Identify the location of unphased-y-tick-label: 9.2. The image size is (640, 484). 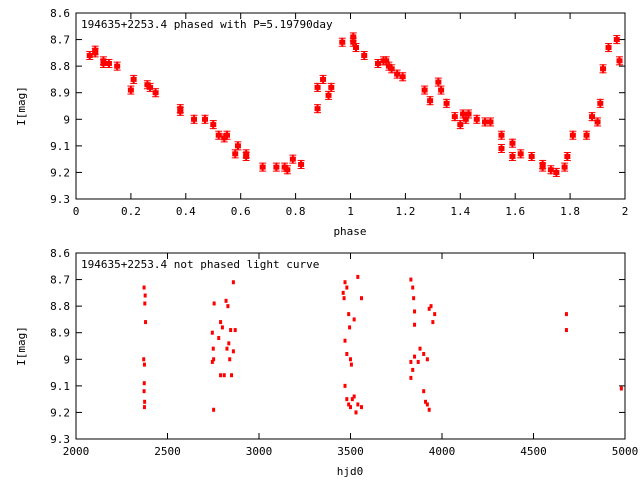
(60, 412).